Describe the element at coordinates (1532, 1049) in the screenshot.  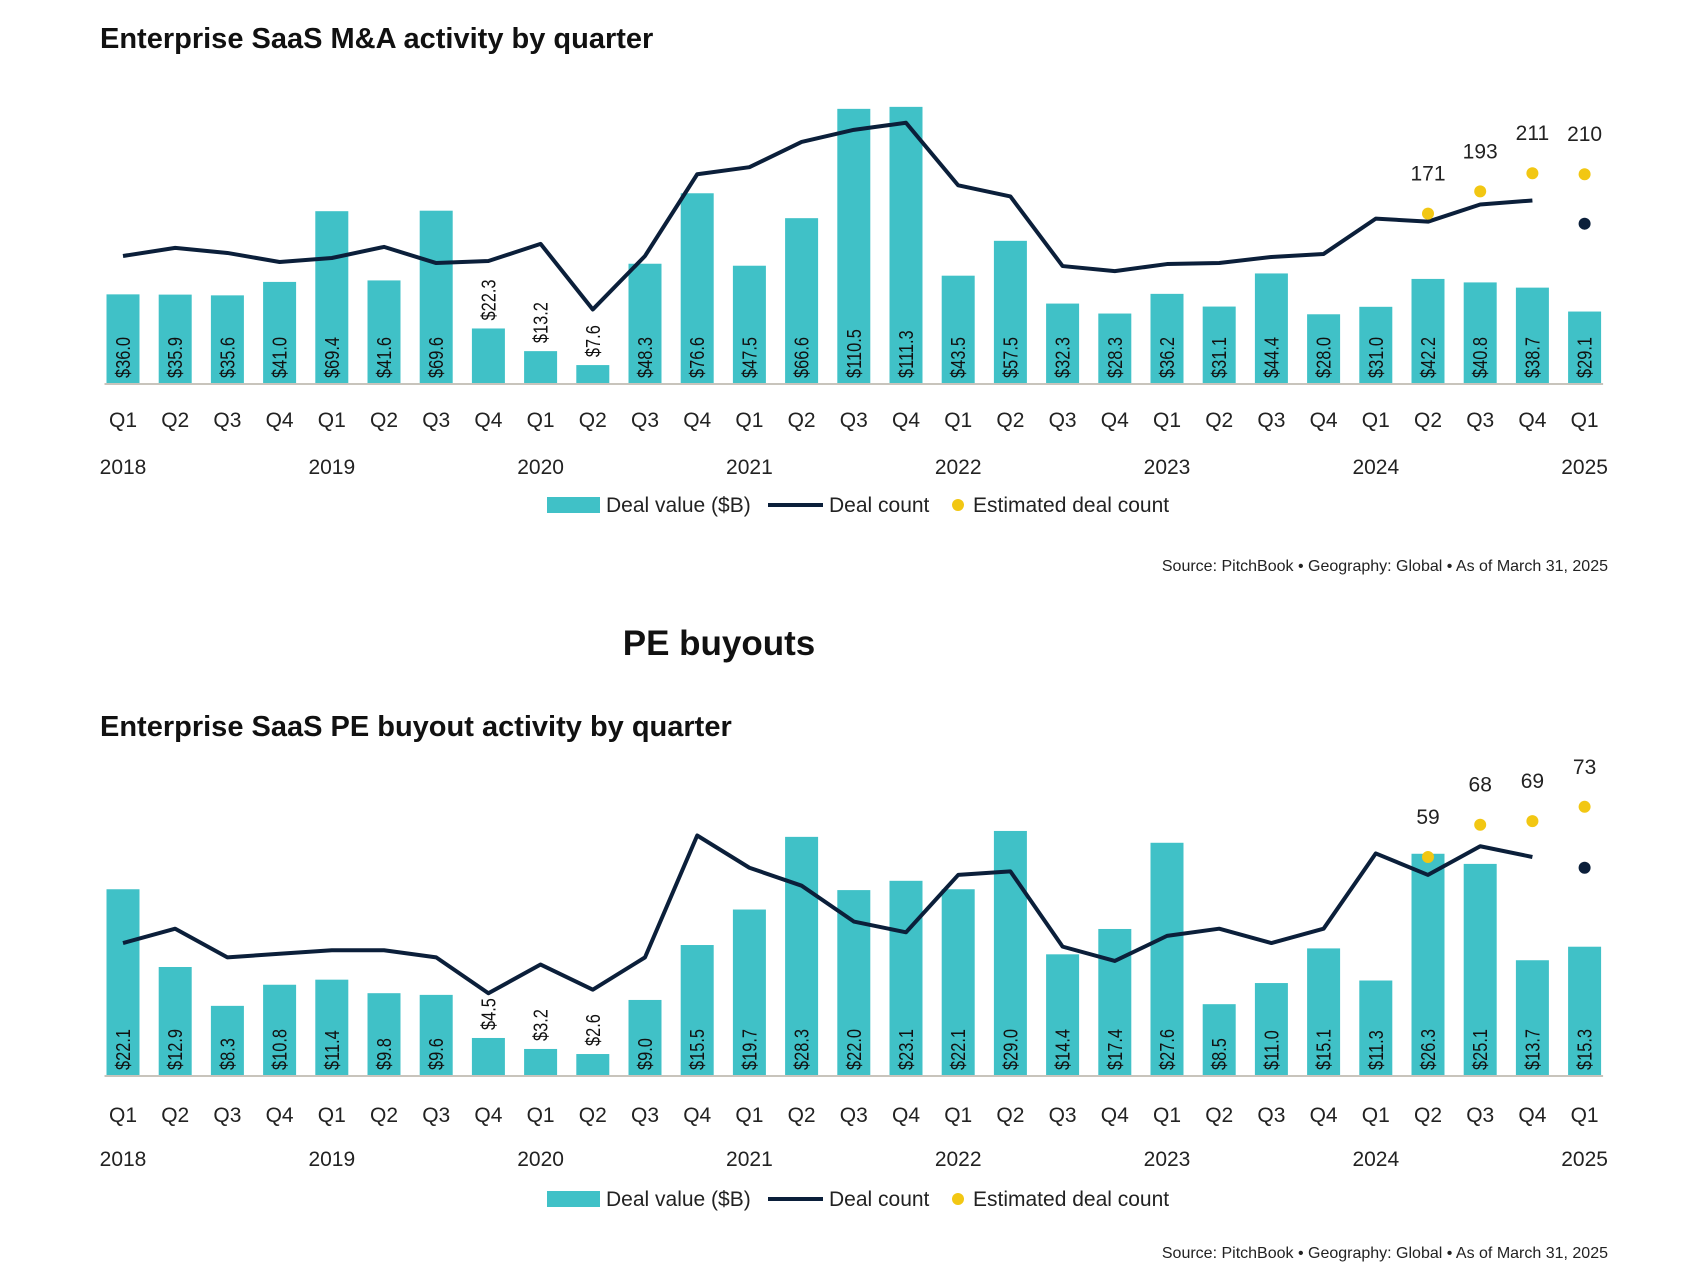
I see `bar-value-label: $13.7` at that location.